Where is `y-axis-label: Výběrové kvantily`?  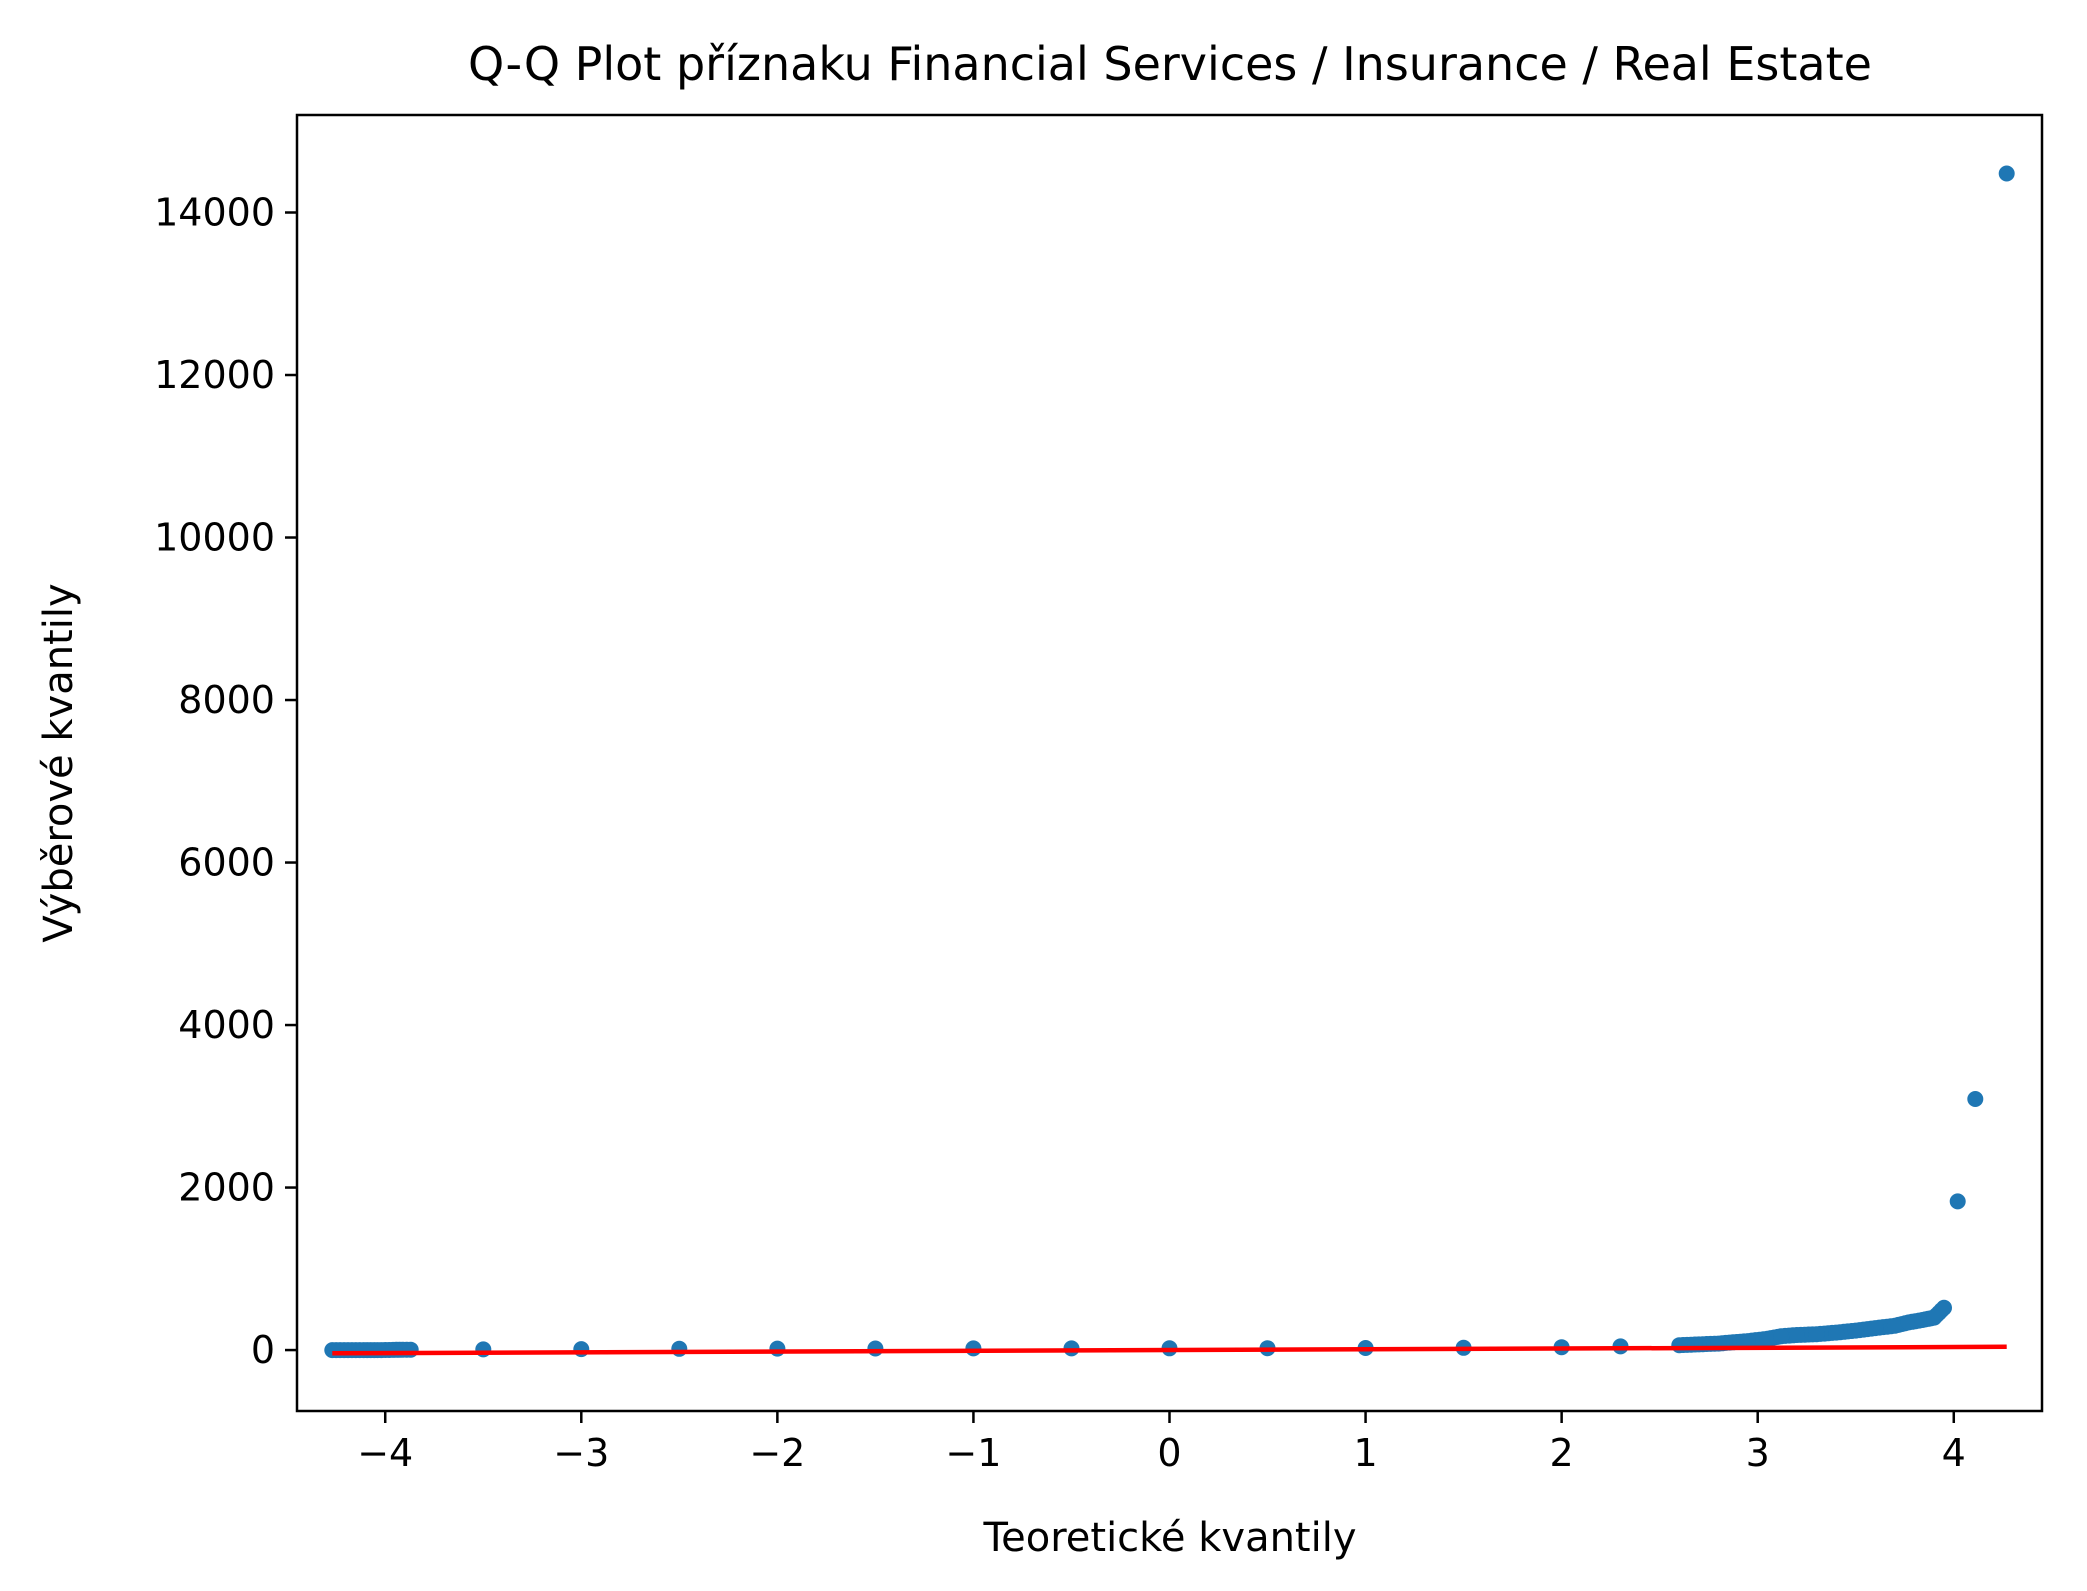
y-axis-label: Výběrové kvantily is located at coordinates (59, 762).